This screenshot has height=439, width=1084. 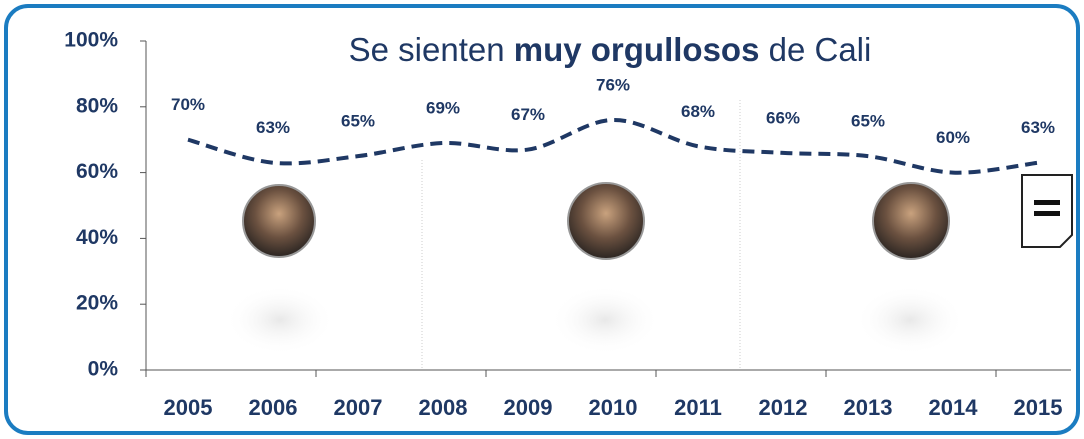 I want to click on y-tick-label: 0%, so click(x=103, y=369).